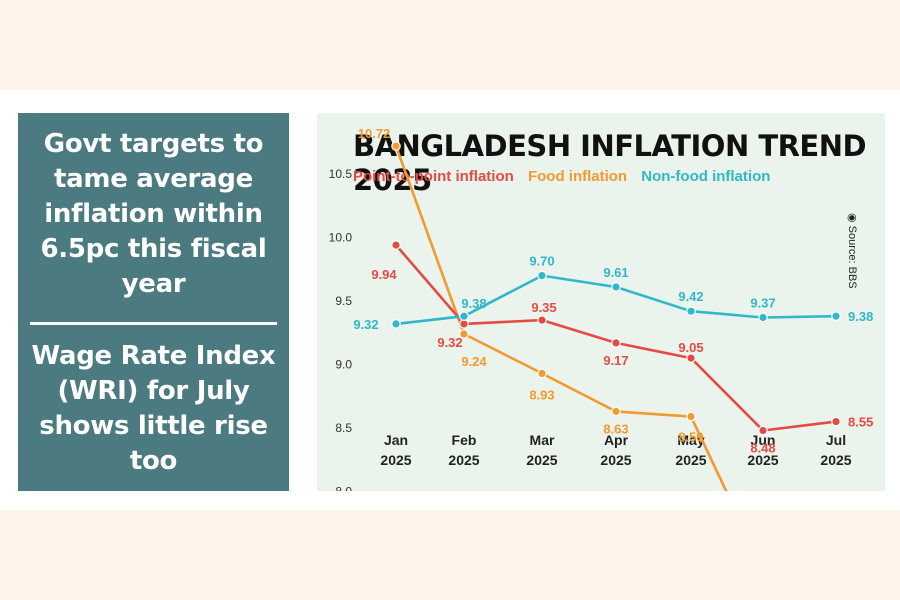  I want to click on data-label-food: 9.24, so click(474, 361).